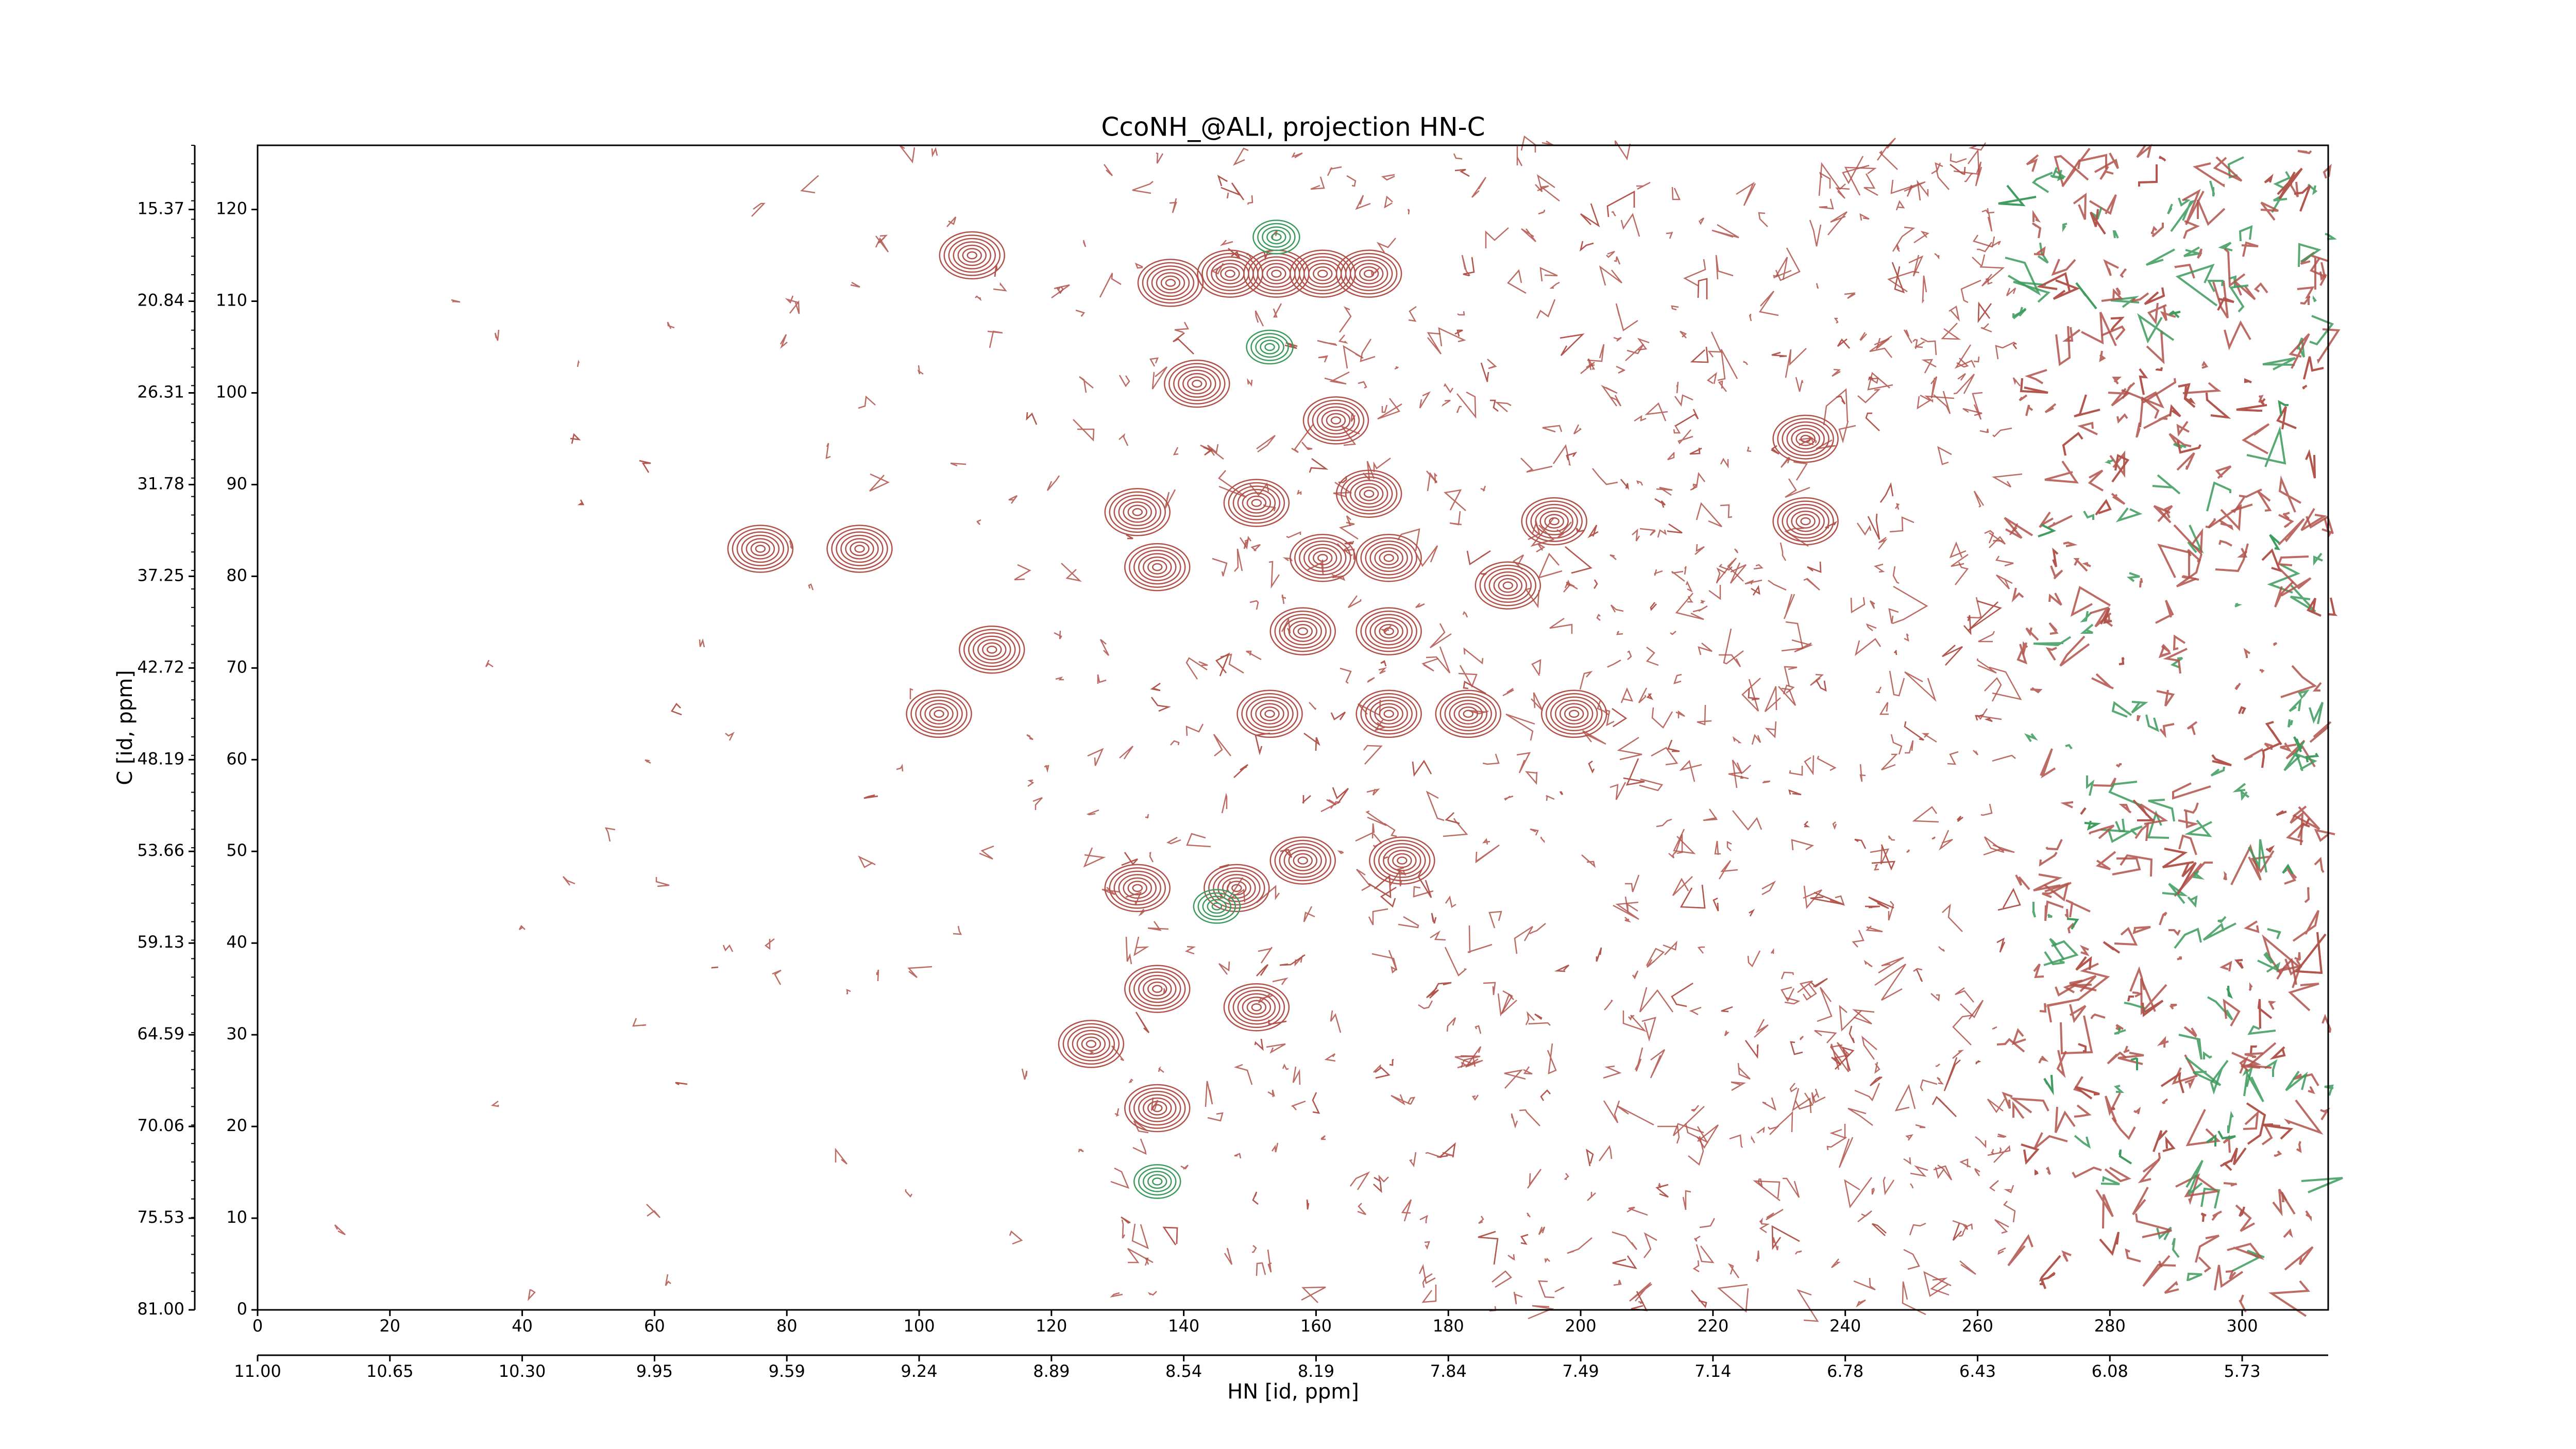 The image size is (2576, 1449). What do you see at coordinates (160, 483) in the screenshot?
I see `y2-tick-label: 31.78` at bounding box center [160, 483].